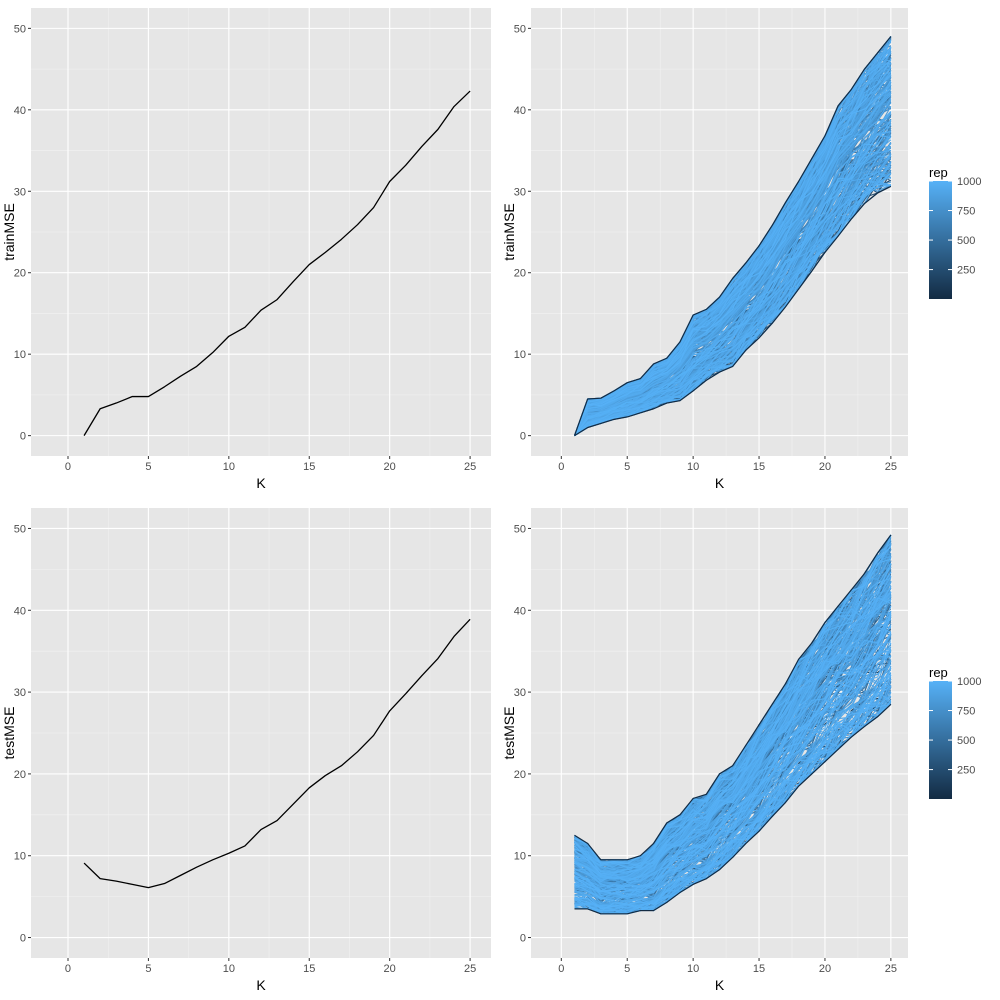 The image size is (1000, 1000). What do you see at coordinates (9, 232) in the screenshot?
I see `y-axis-title: trainMSE` at bounding box center [9, 232].